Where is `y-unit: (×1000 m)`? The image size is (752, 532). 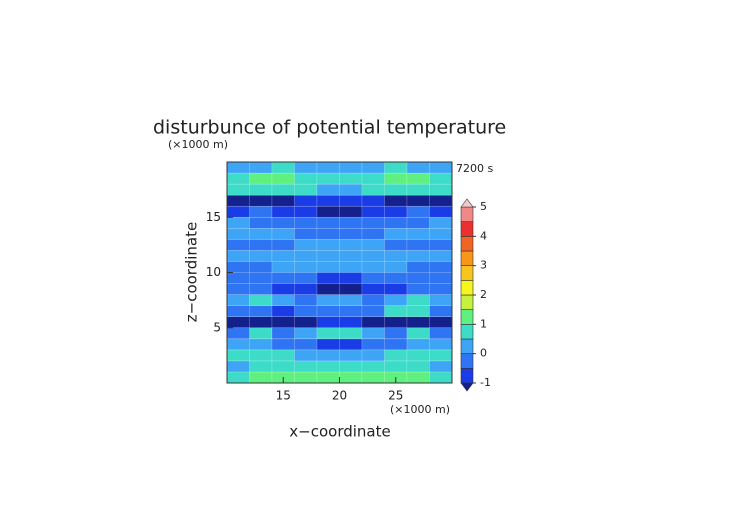
y-unit: (×1000 m) is located at coordinates (198, 144).